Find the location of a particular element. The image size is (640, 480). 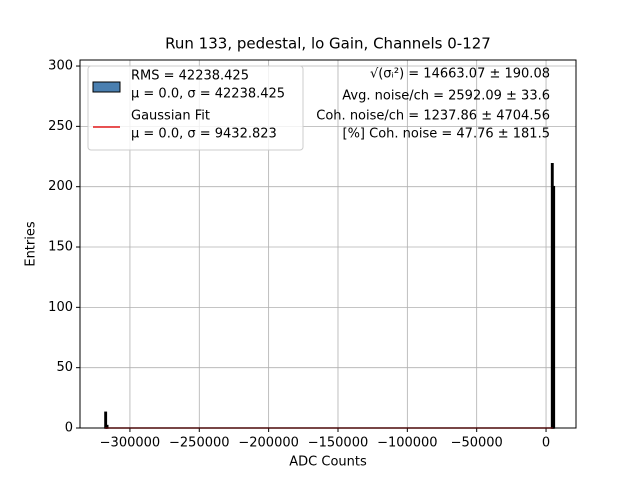

legend-patch is located at coordinates (106, 87).